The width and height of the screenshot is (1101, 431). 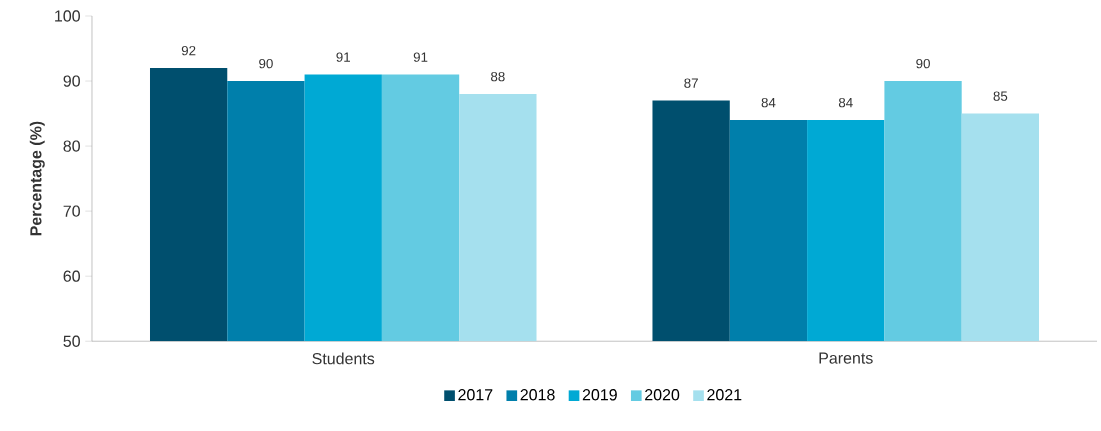 I want to click on data-label: 92, so click(x=188, y=51).